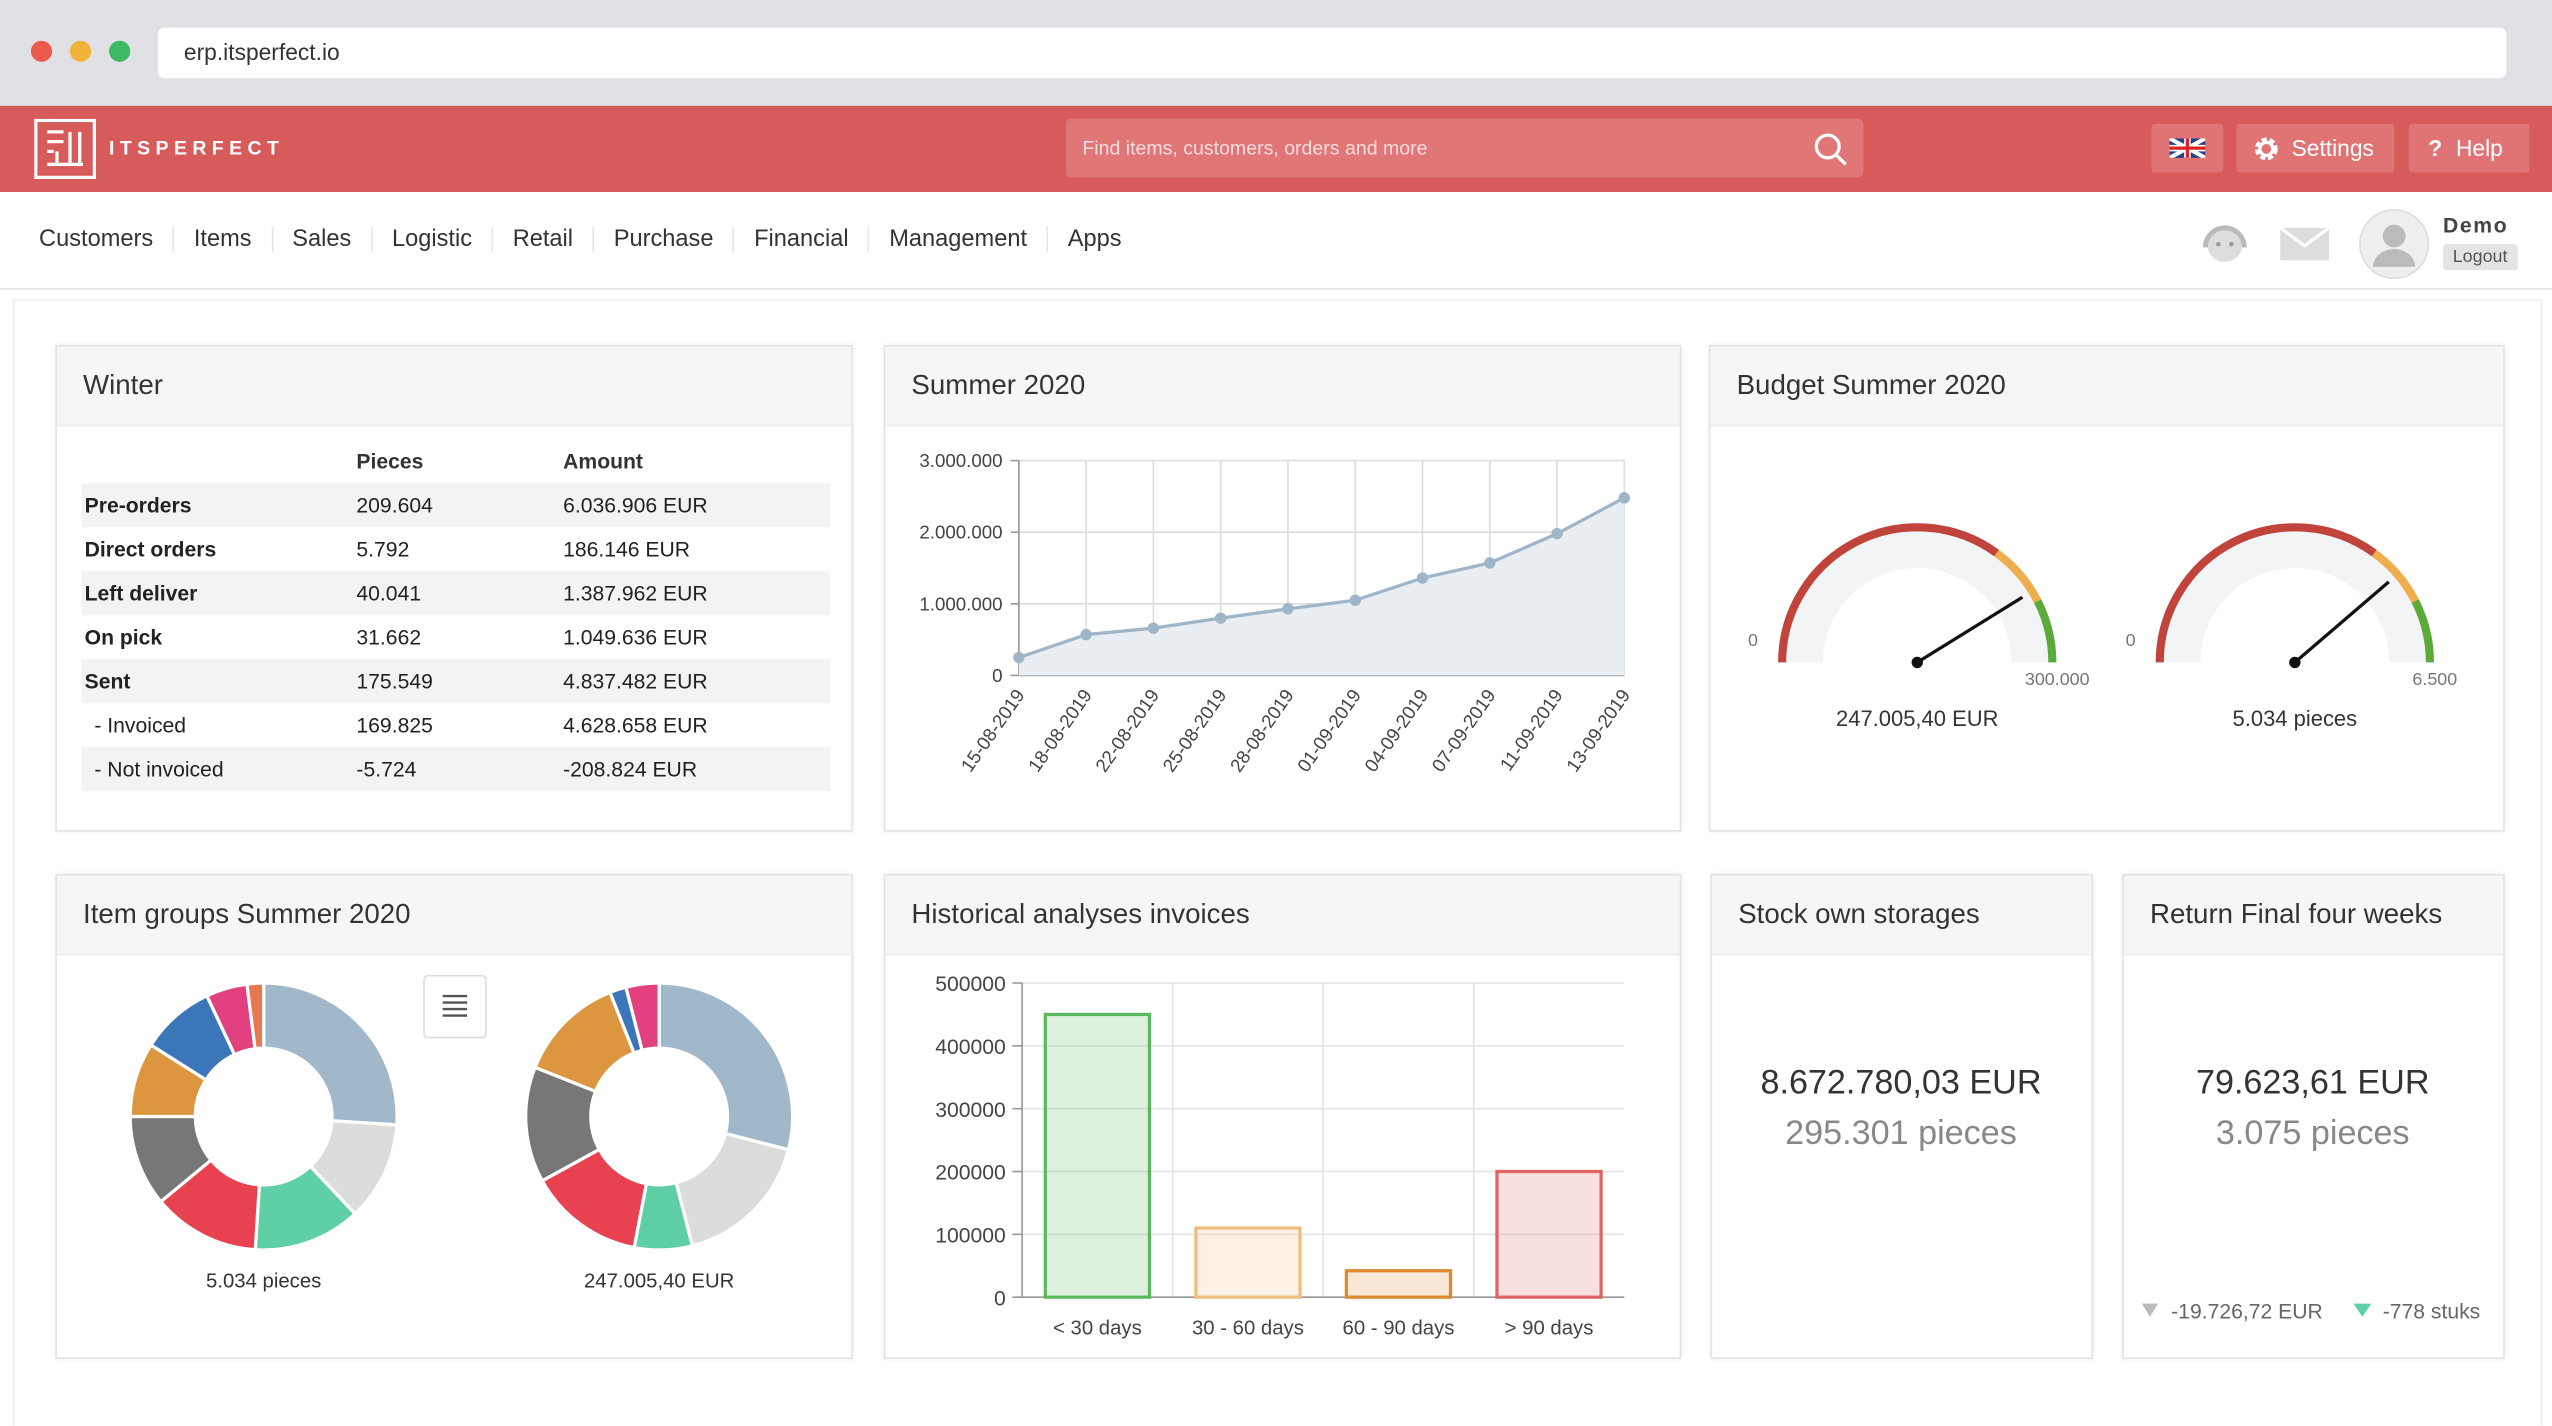  I want to click on table-cell: -208.824 EUR, so click(630, 769).